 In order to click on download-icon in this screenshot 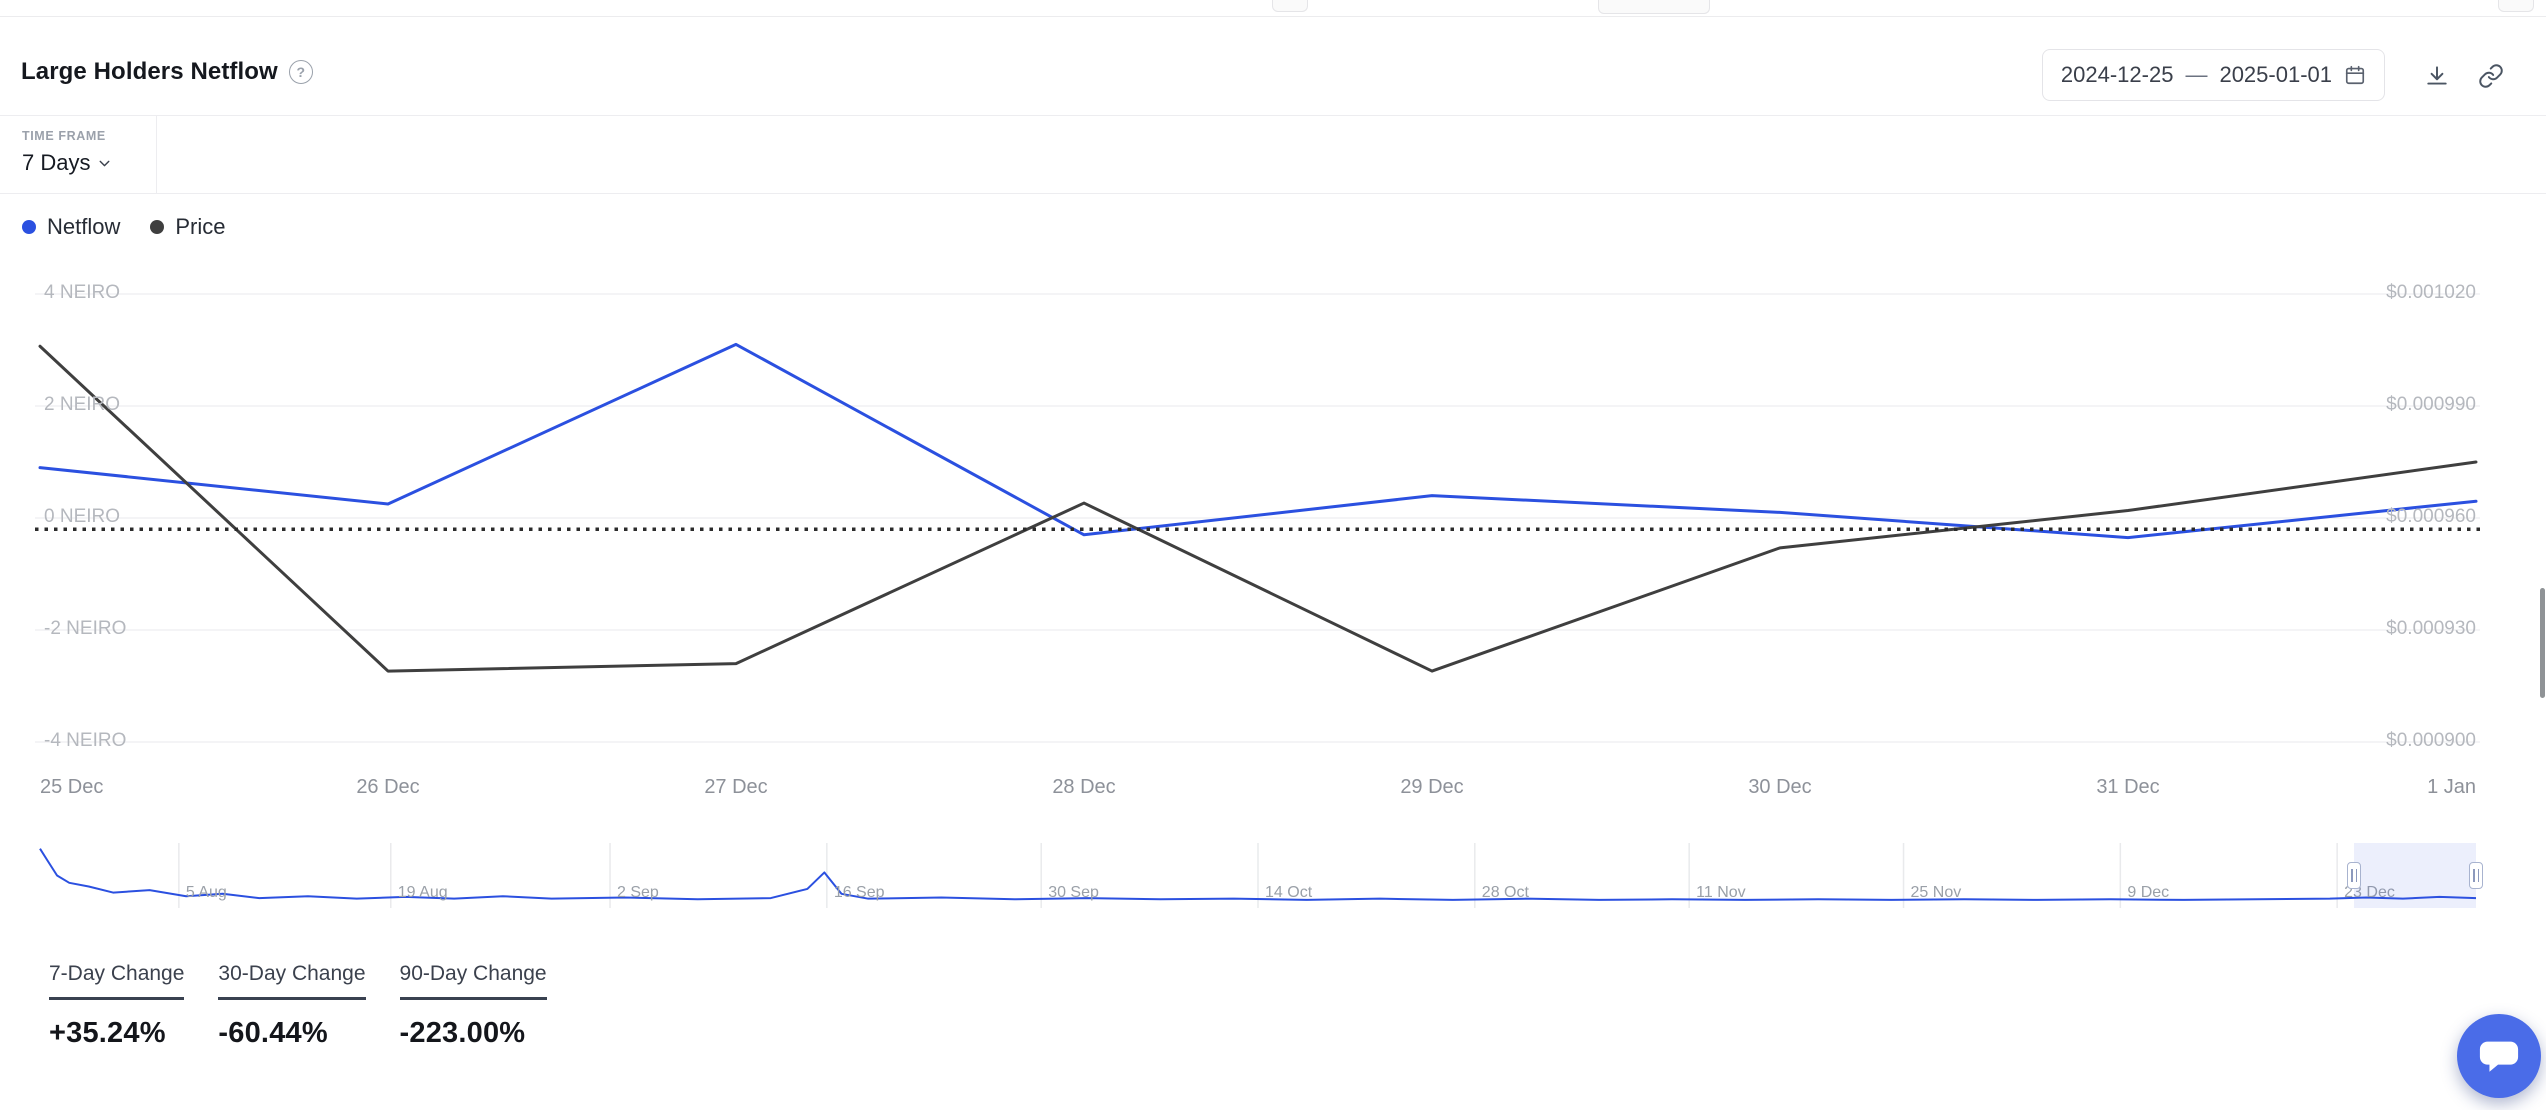, I will do `click(2437, 75)`.